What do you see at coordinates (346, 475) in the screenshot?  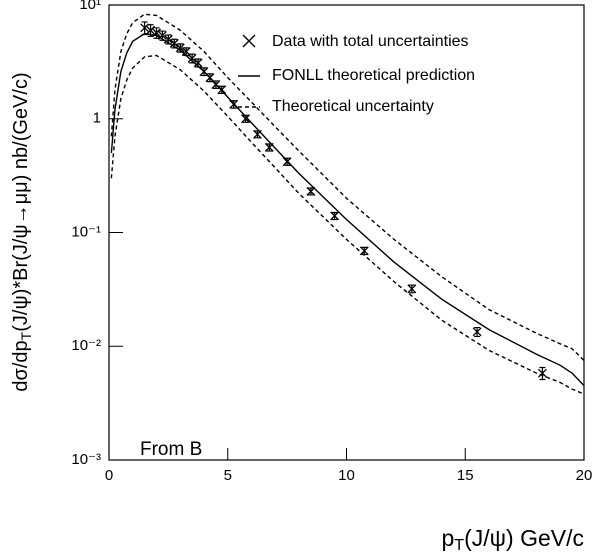 I see `x-tick-label: 10` at bounding box center [346, 475].